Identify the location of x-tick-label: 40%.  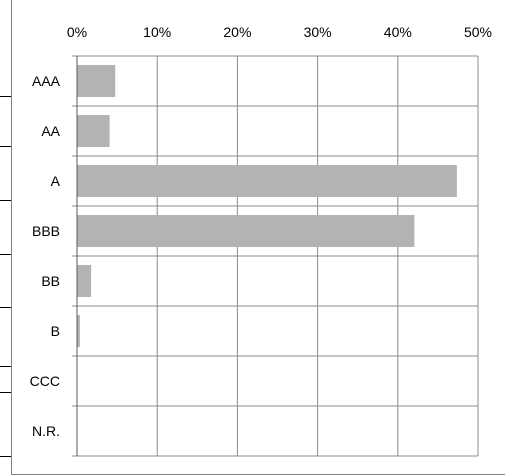
(398, 32).